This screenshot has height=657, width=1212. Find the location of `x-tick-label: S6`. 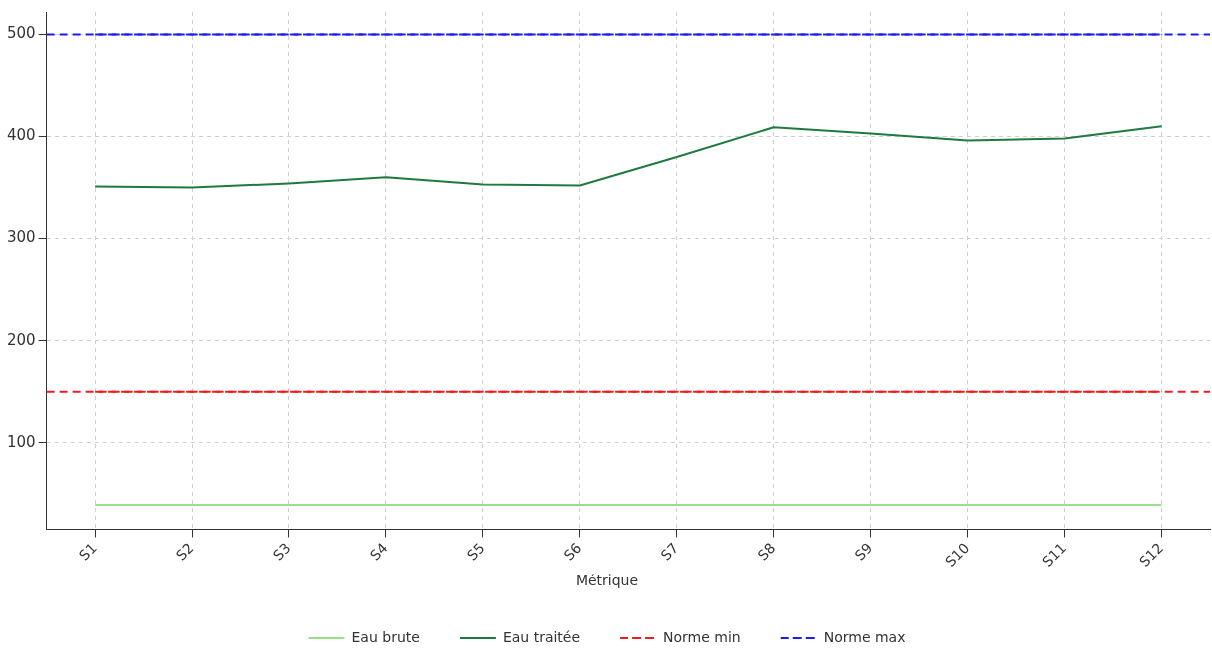

x-tick-label: S6 is located at coordinates (572, 551).